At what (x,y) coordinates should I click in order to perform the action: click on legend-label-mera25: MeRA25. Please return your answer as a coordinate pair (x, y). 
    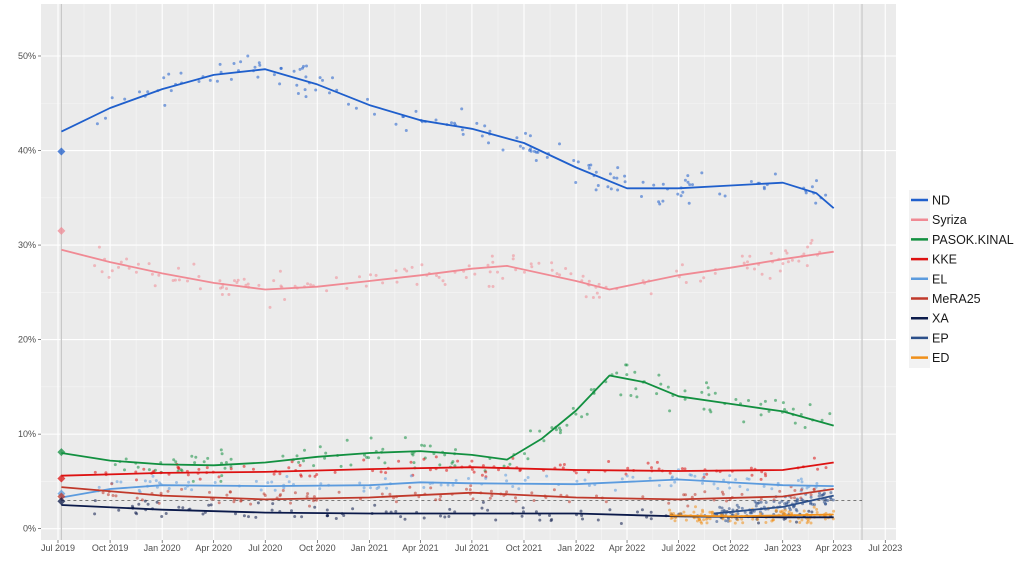
    Looking at the image, I should click on (956, 299).